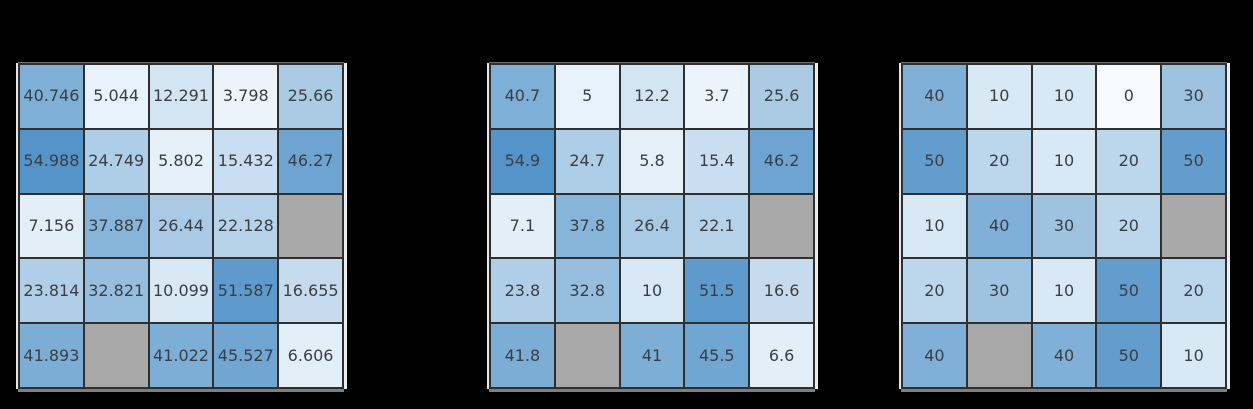 The width and height of the screenshot is (1253, 409). Describe the element at coordinates (181, 96) in the screenshot. I see `heatmap-cell: 12.291` at that location.